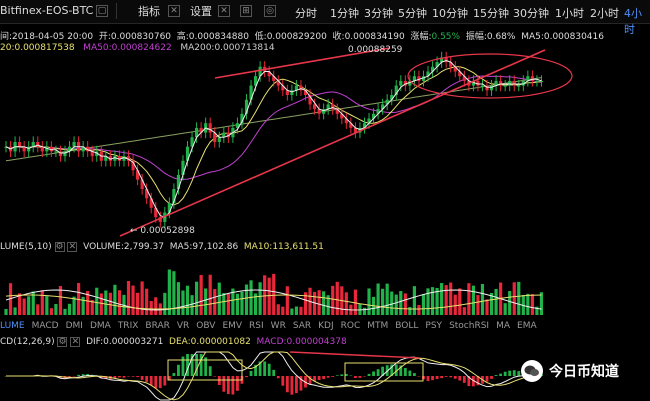 The height and width of the screenshot is (401, 650). What do you see at coordinates (350, 326) in the screenshot?
I see `tab-roc: ROC` at bounding box center [350, 326].